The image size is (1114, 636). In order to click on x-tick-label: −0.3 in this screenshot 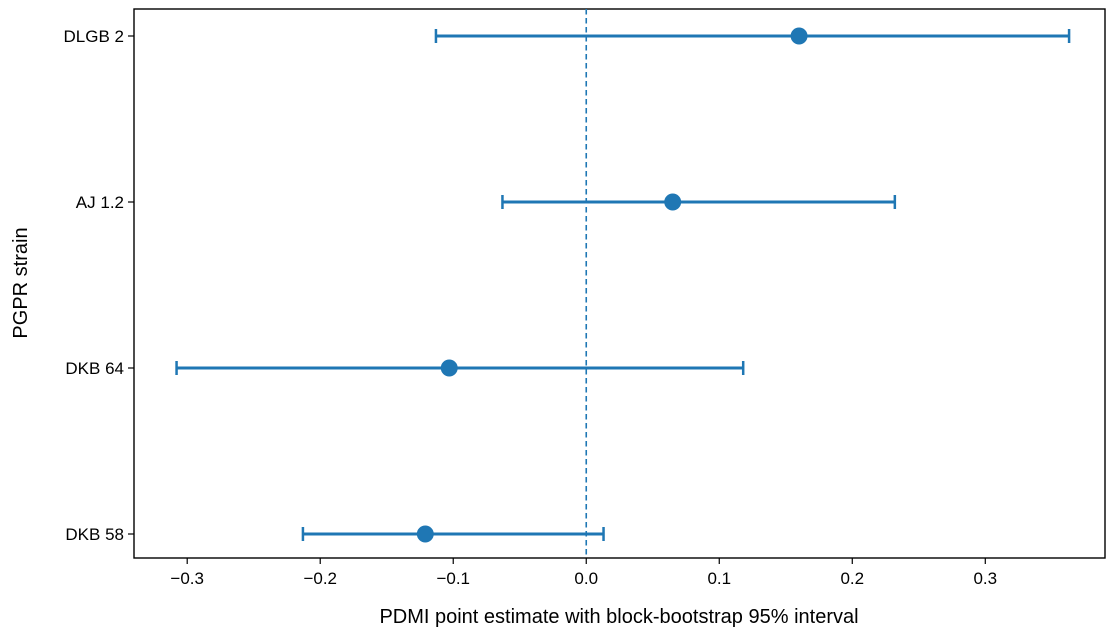, I will do `click(187, 578)`.